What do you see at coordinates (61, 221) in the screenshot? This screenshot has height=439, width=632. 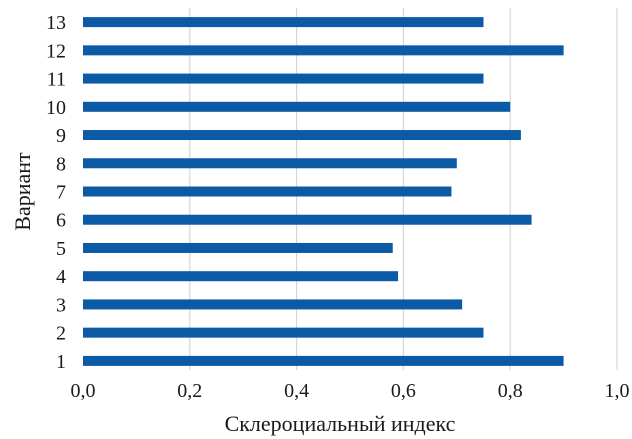 I see `y-tick-label: 6` at bounding box center [61, 221].